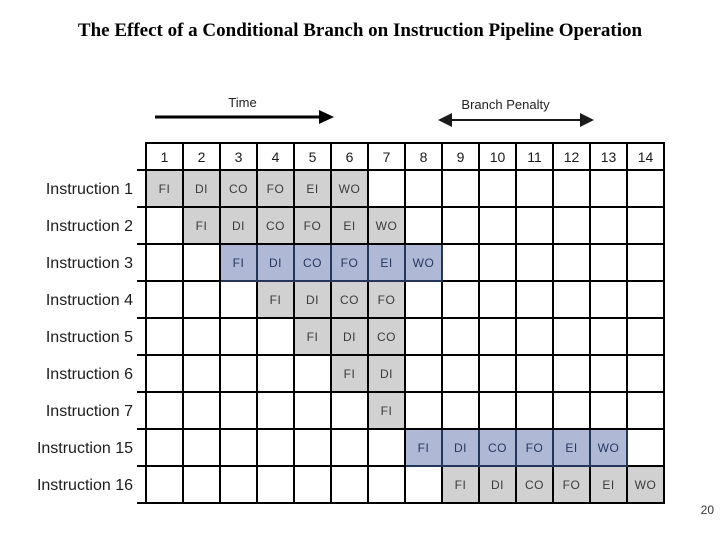 Image resolution: width=720 pixels, height=540 pixels. Describe the element at coordinates (350, 157) in the screenshot. I see `time-unit-header-6: 6` at that location.